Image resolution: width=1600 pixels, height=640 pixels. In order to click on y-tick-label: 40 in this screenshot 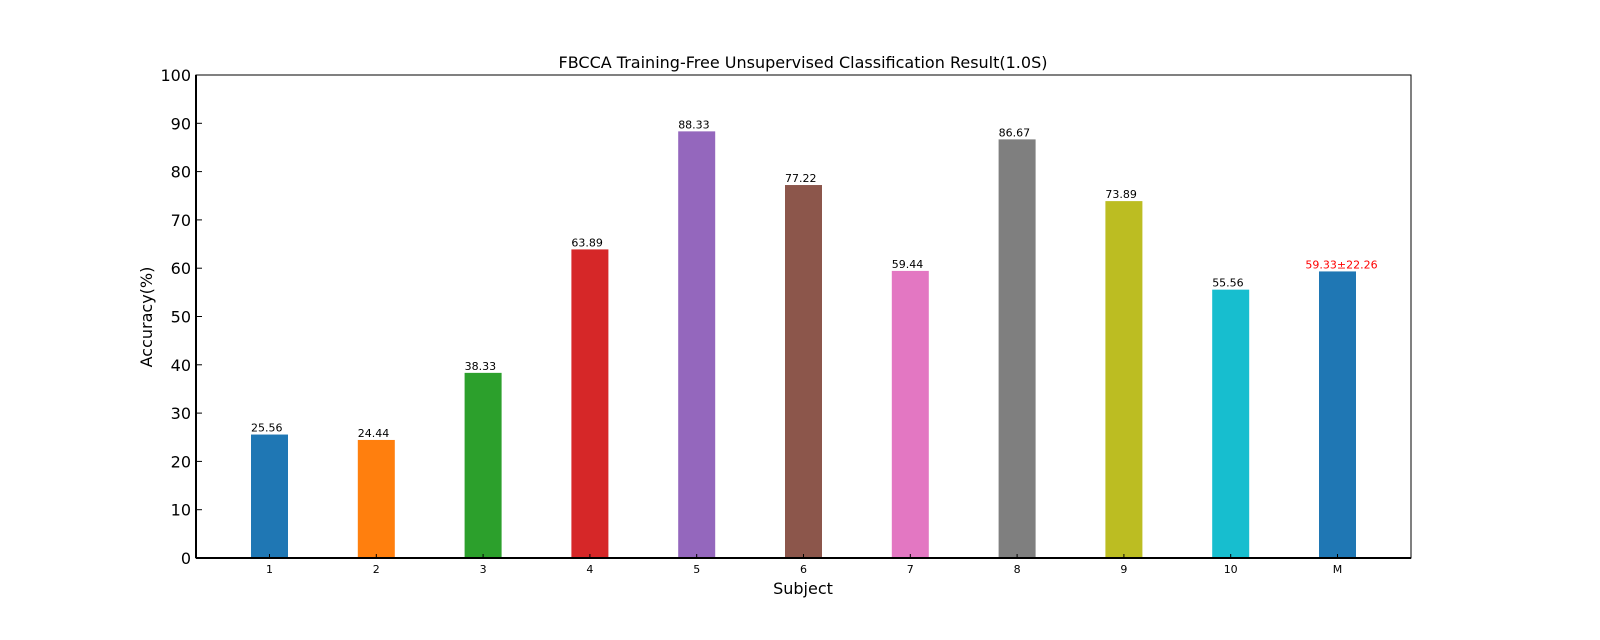, I will do `click(181, 365)`.